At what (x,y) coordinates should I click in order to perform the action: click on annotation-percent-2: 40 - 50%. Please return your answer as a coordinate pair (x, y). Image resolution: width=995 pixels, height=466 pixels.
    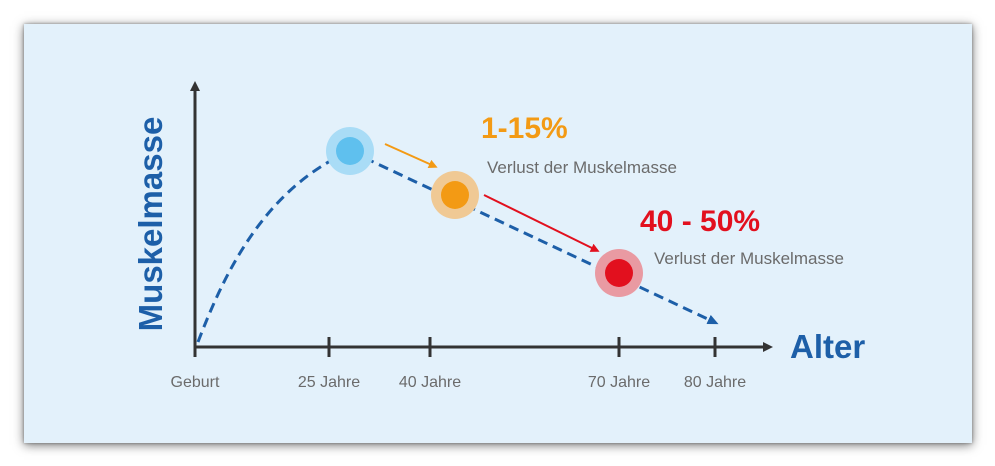
    Looking at the image, I should click on (700, 221).